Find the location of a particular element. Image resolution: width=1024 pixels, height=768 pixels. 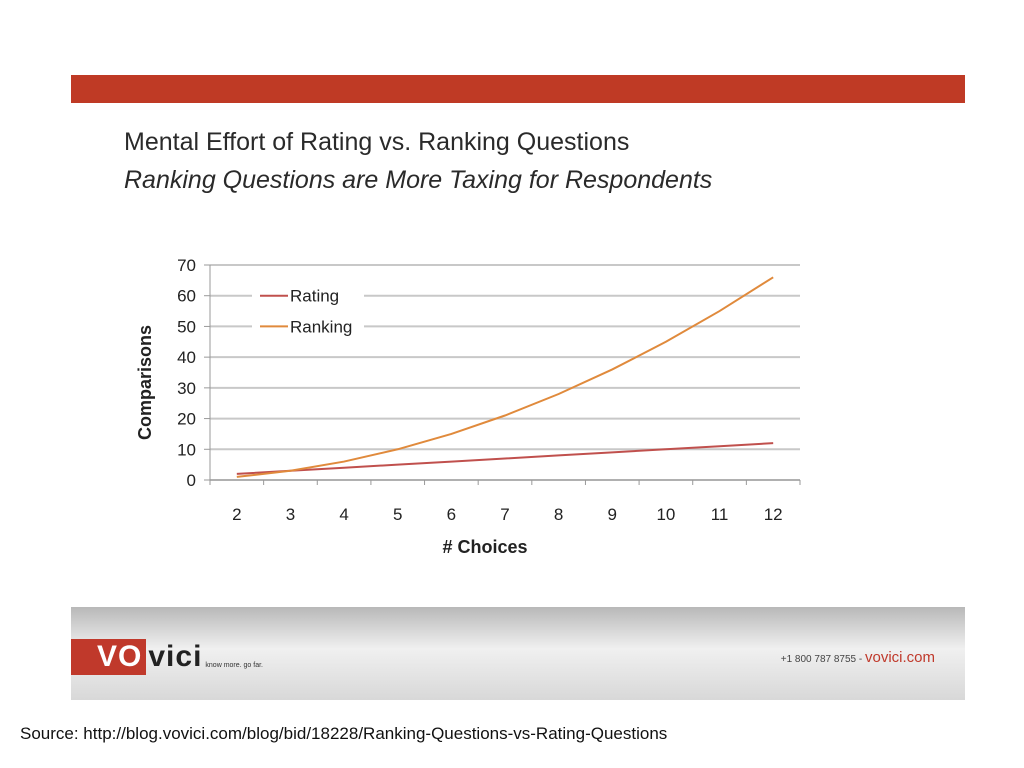

logo-red-part: VO is located at coordinates (109, 657).